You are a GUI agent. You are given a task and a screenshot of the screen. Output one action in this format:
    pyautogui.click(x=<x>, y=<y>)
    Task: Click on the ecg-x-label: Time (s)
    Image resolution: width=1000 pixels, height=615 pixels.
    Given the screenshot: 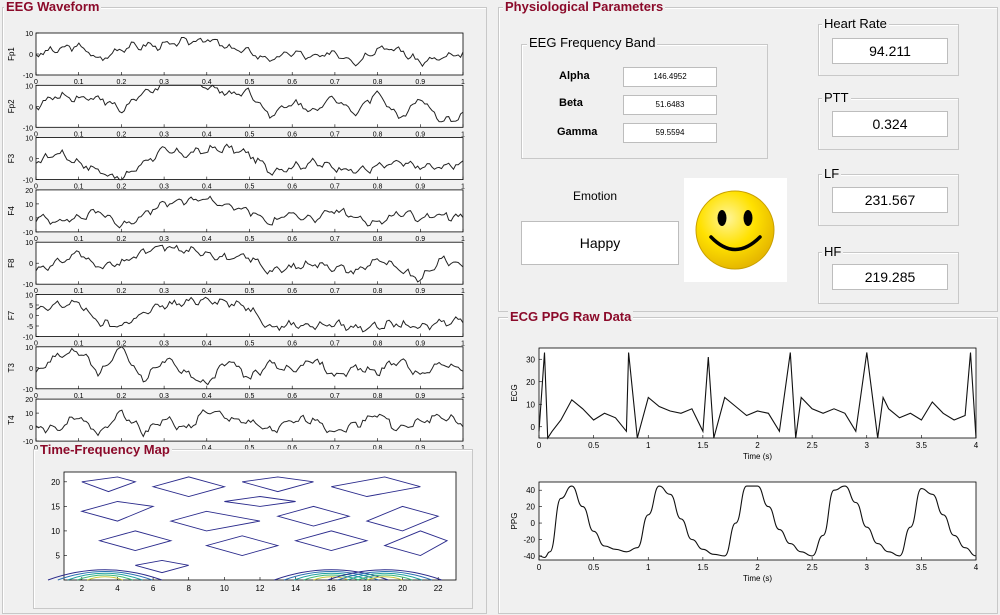 What is the action you would take?
    pyautogui.click(x=757, y=456)
    